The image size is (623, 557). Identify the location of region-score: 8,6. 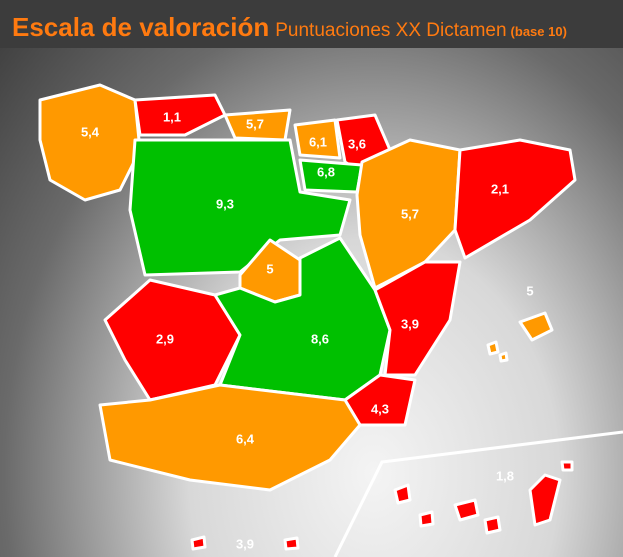
(320, 338).